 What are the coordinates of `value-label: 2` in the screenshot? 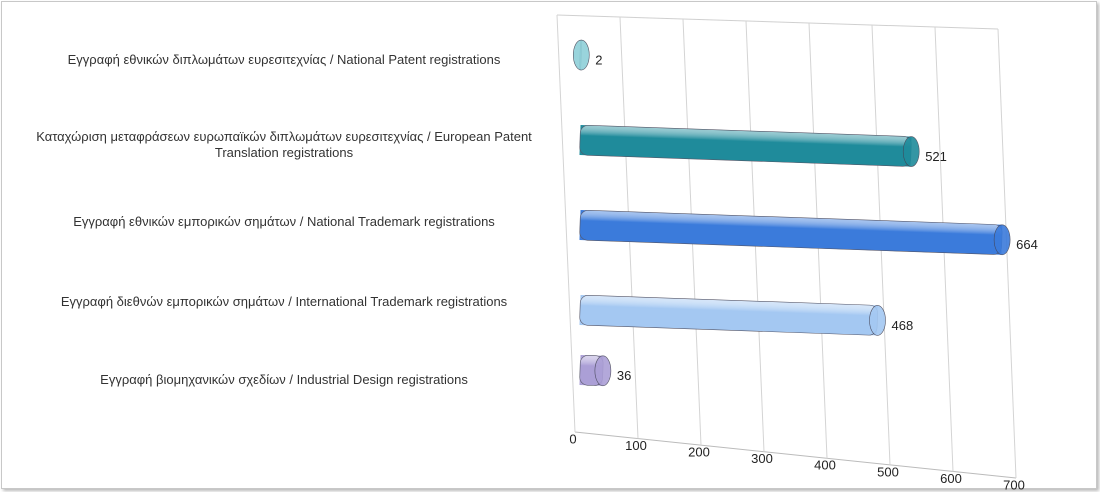 It's located at (598, 59).